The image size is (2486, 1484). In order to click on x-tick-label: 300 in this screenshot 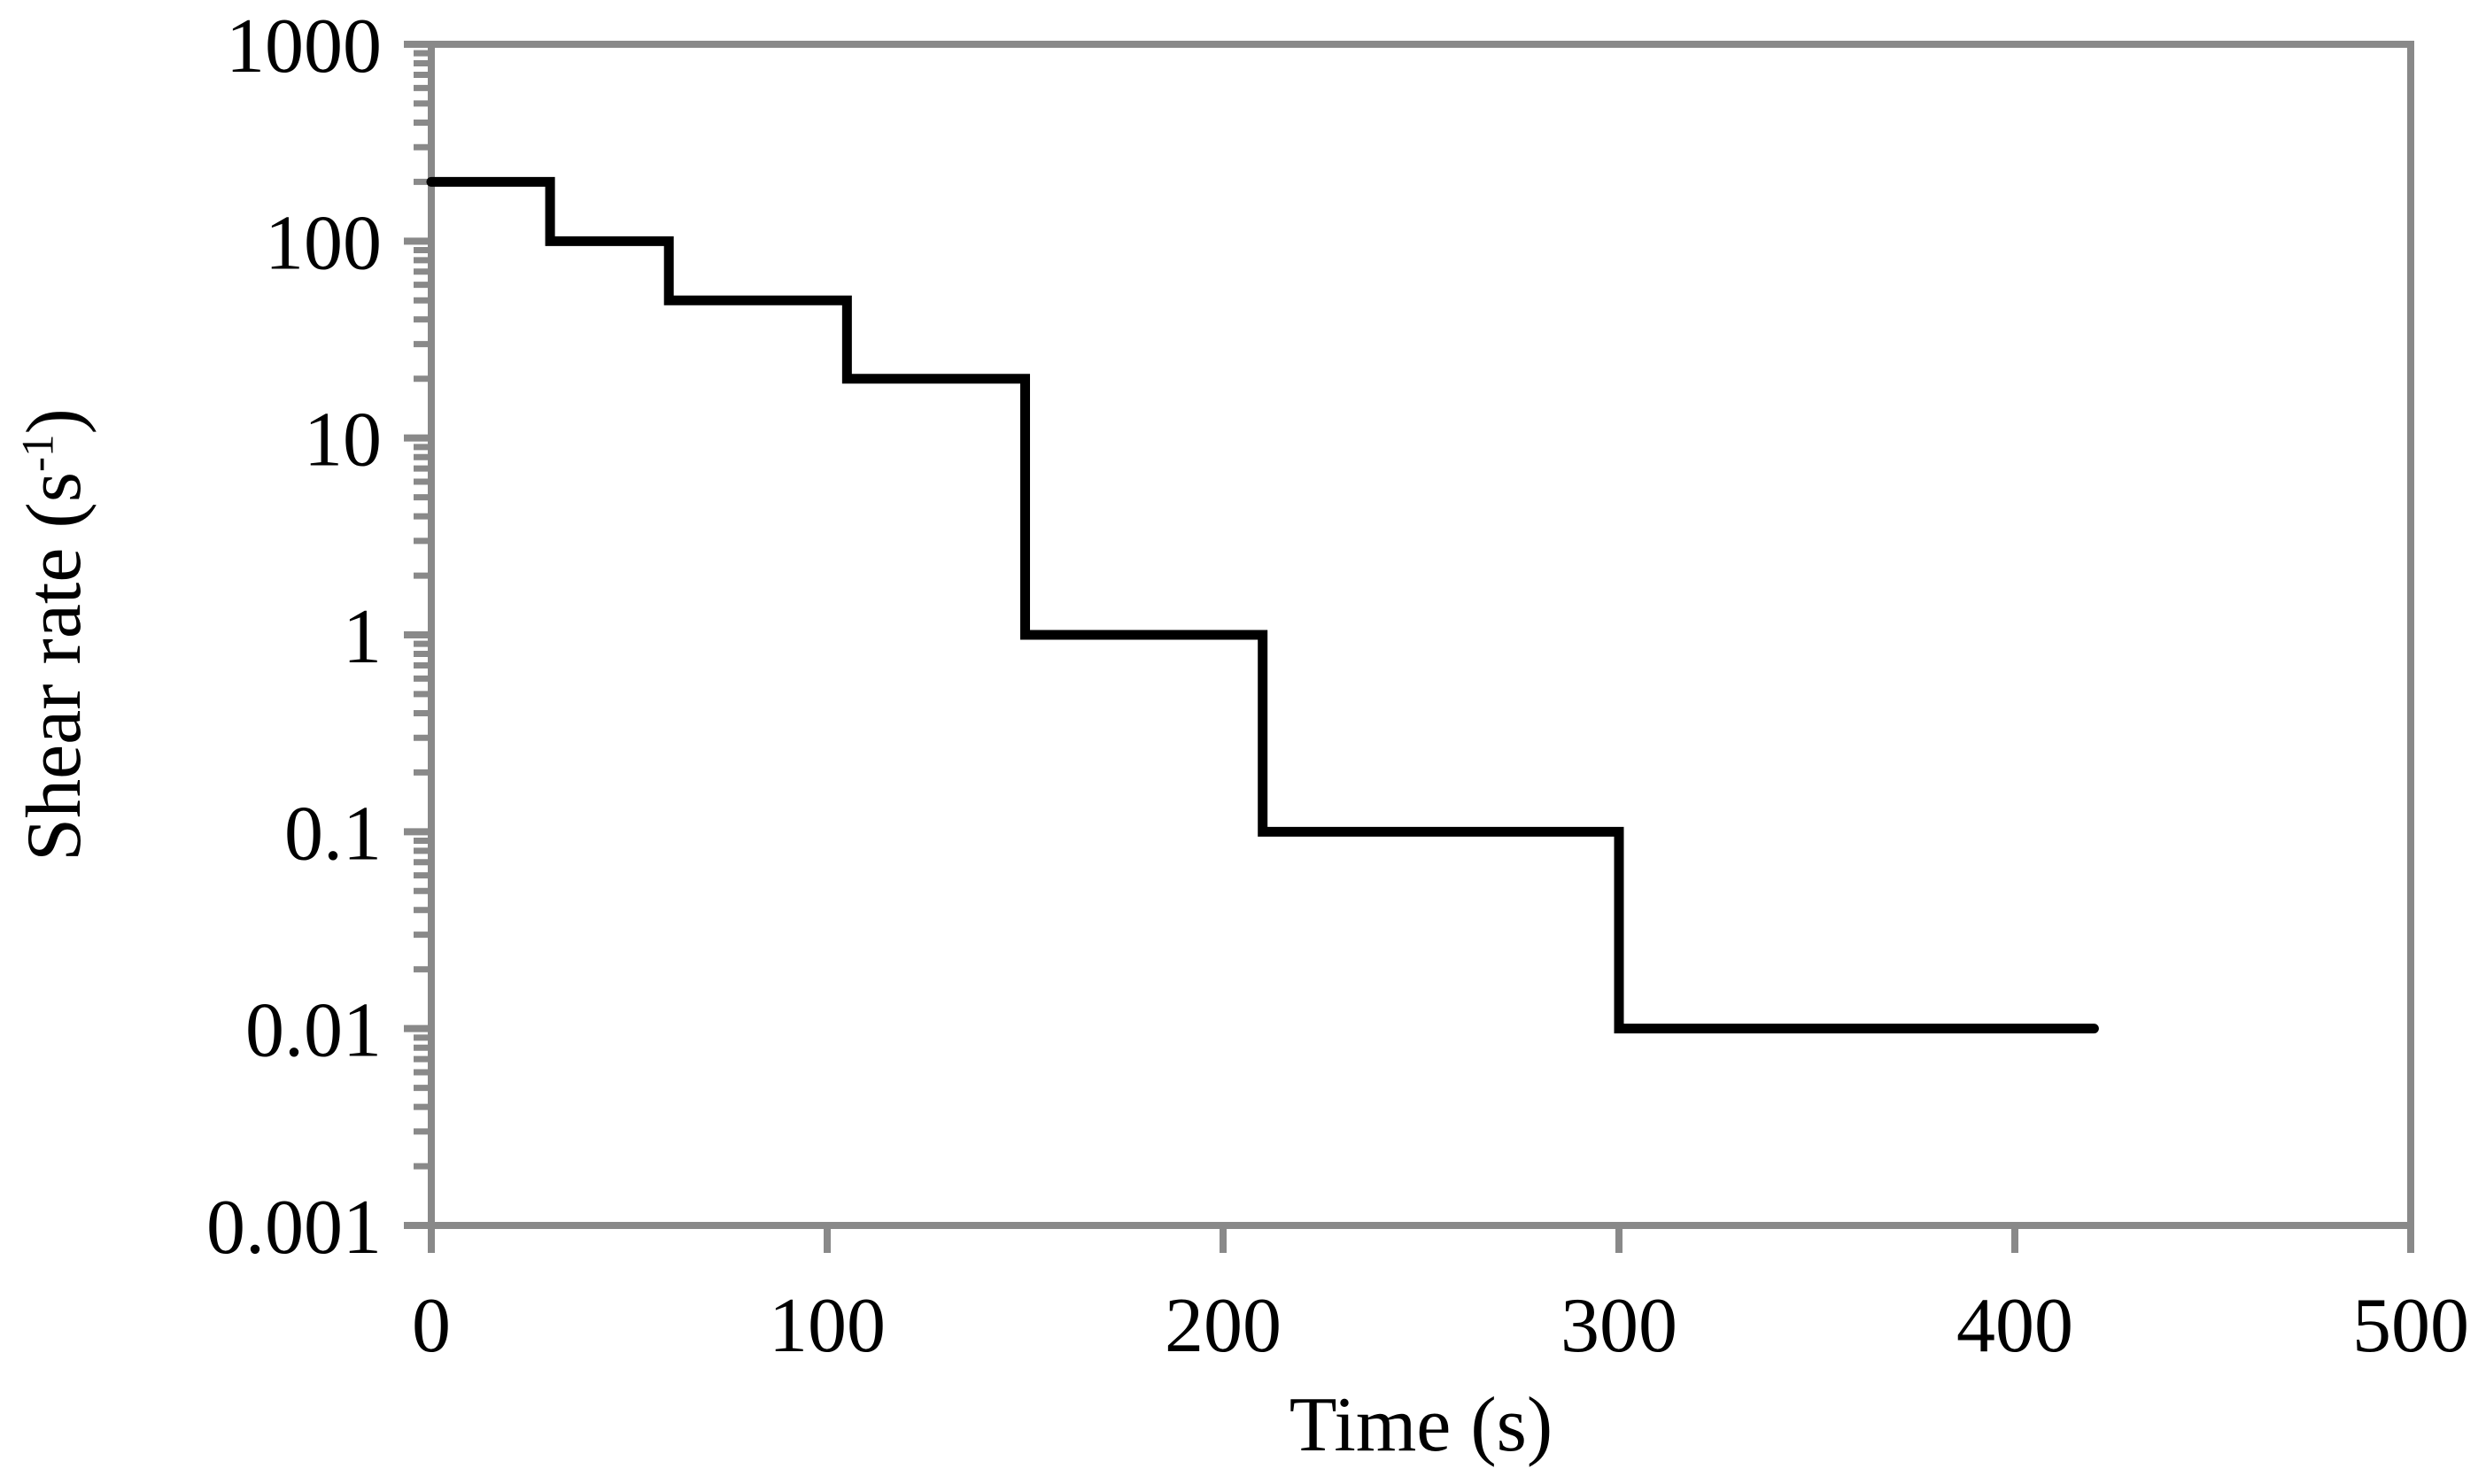, I will do `click(1619, 1326)`.